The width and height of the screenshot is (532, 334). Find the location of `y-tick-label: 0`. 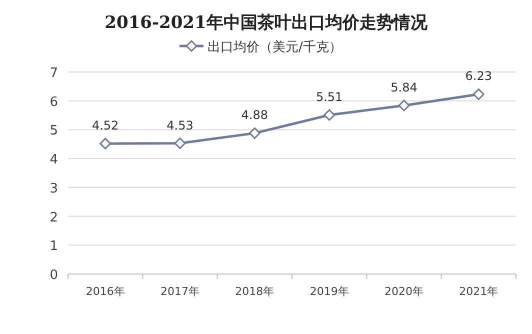

y-tick-label: 0 is located at coordinates (54, 275).